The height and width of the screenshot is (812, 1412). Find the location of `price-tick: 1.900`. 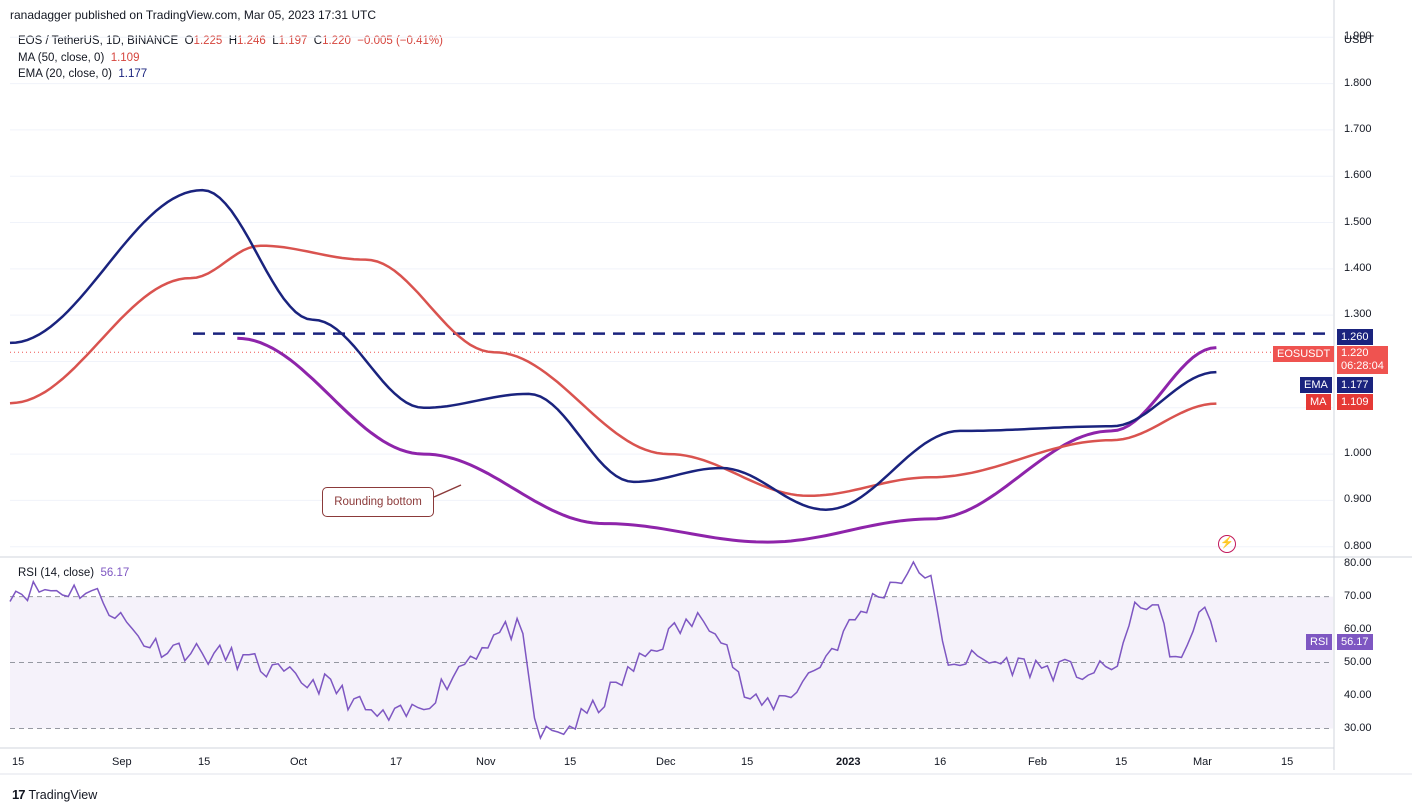

price-tick: 1.900 is located at coordinates (1358, 36).